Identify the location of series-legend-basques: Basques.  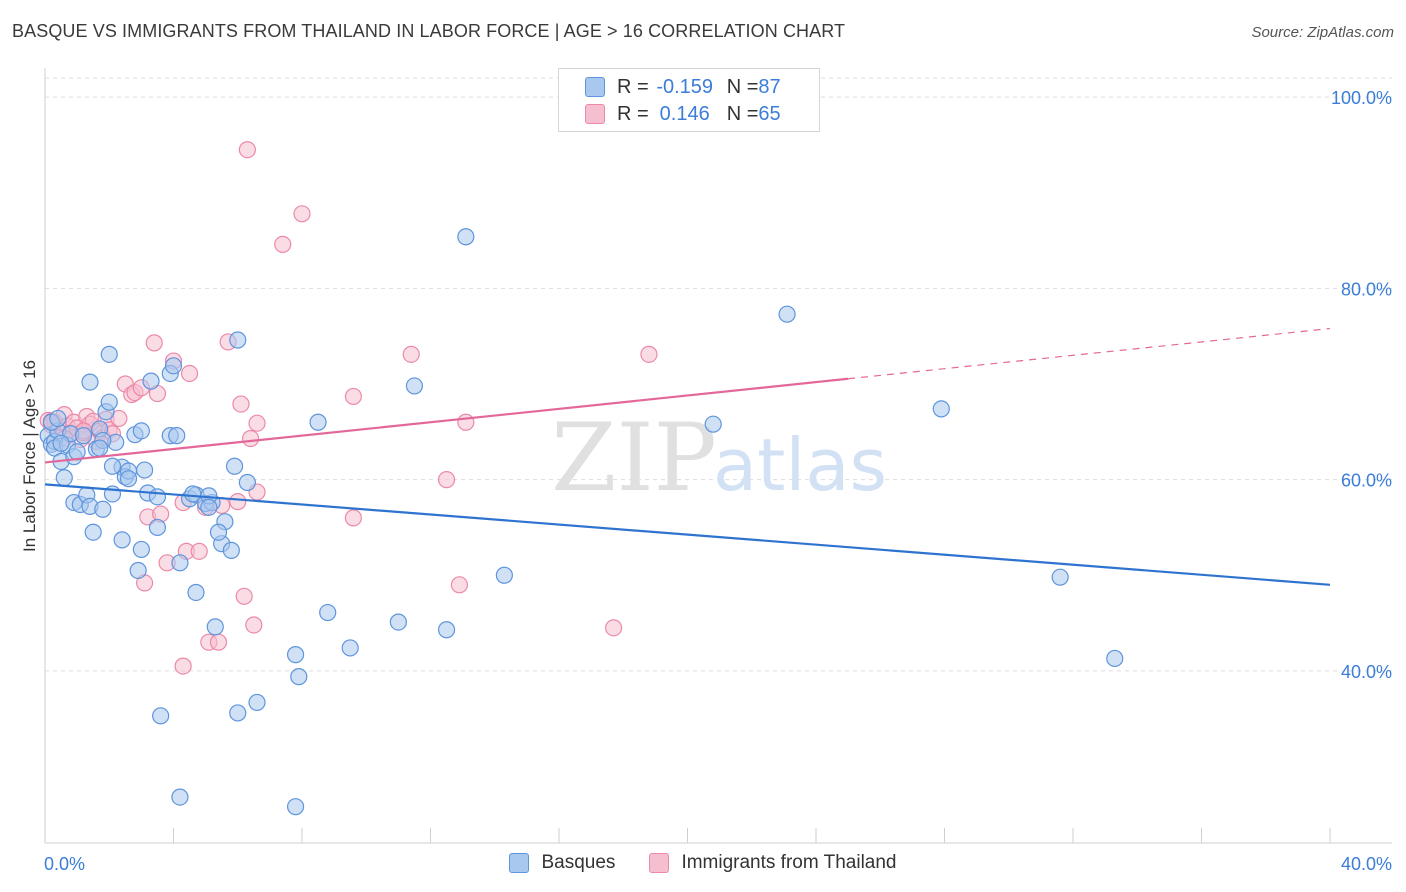
(562, 863).